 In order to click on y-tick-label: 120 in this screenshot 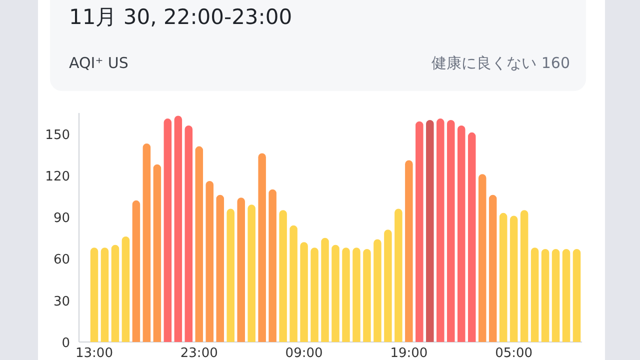, I will do `click(57, 176)`.